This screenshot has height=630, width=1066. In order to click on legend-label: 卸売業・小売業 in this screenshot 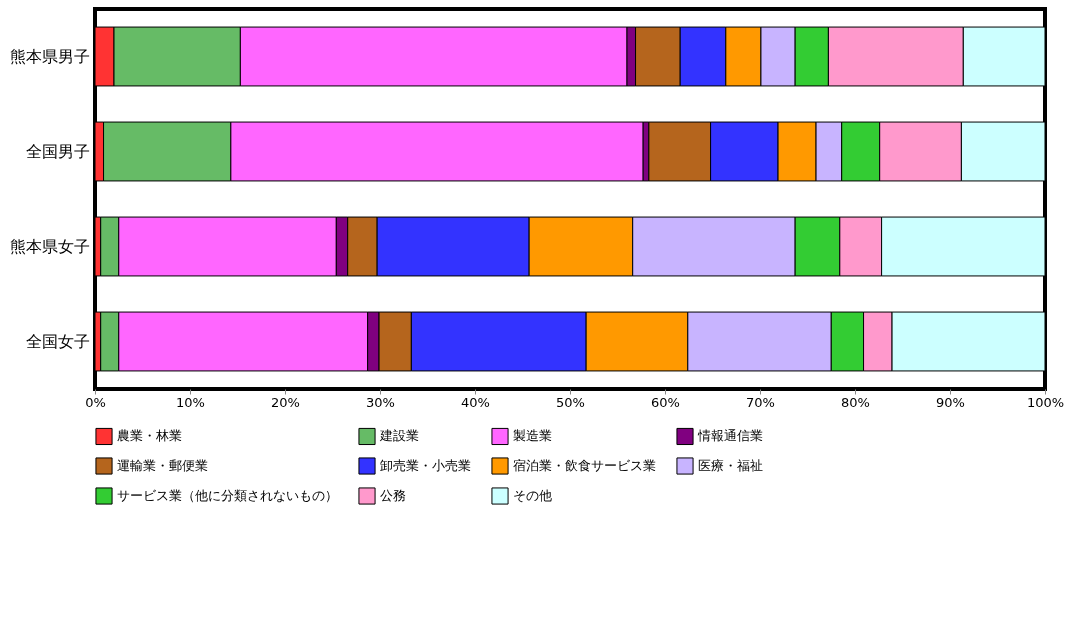, I will do `click(425, 465)`.